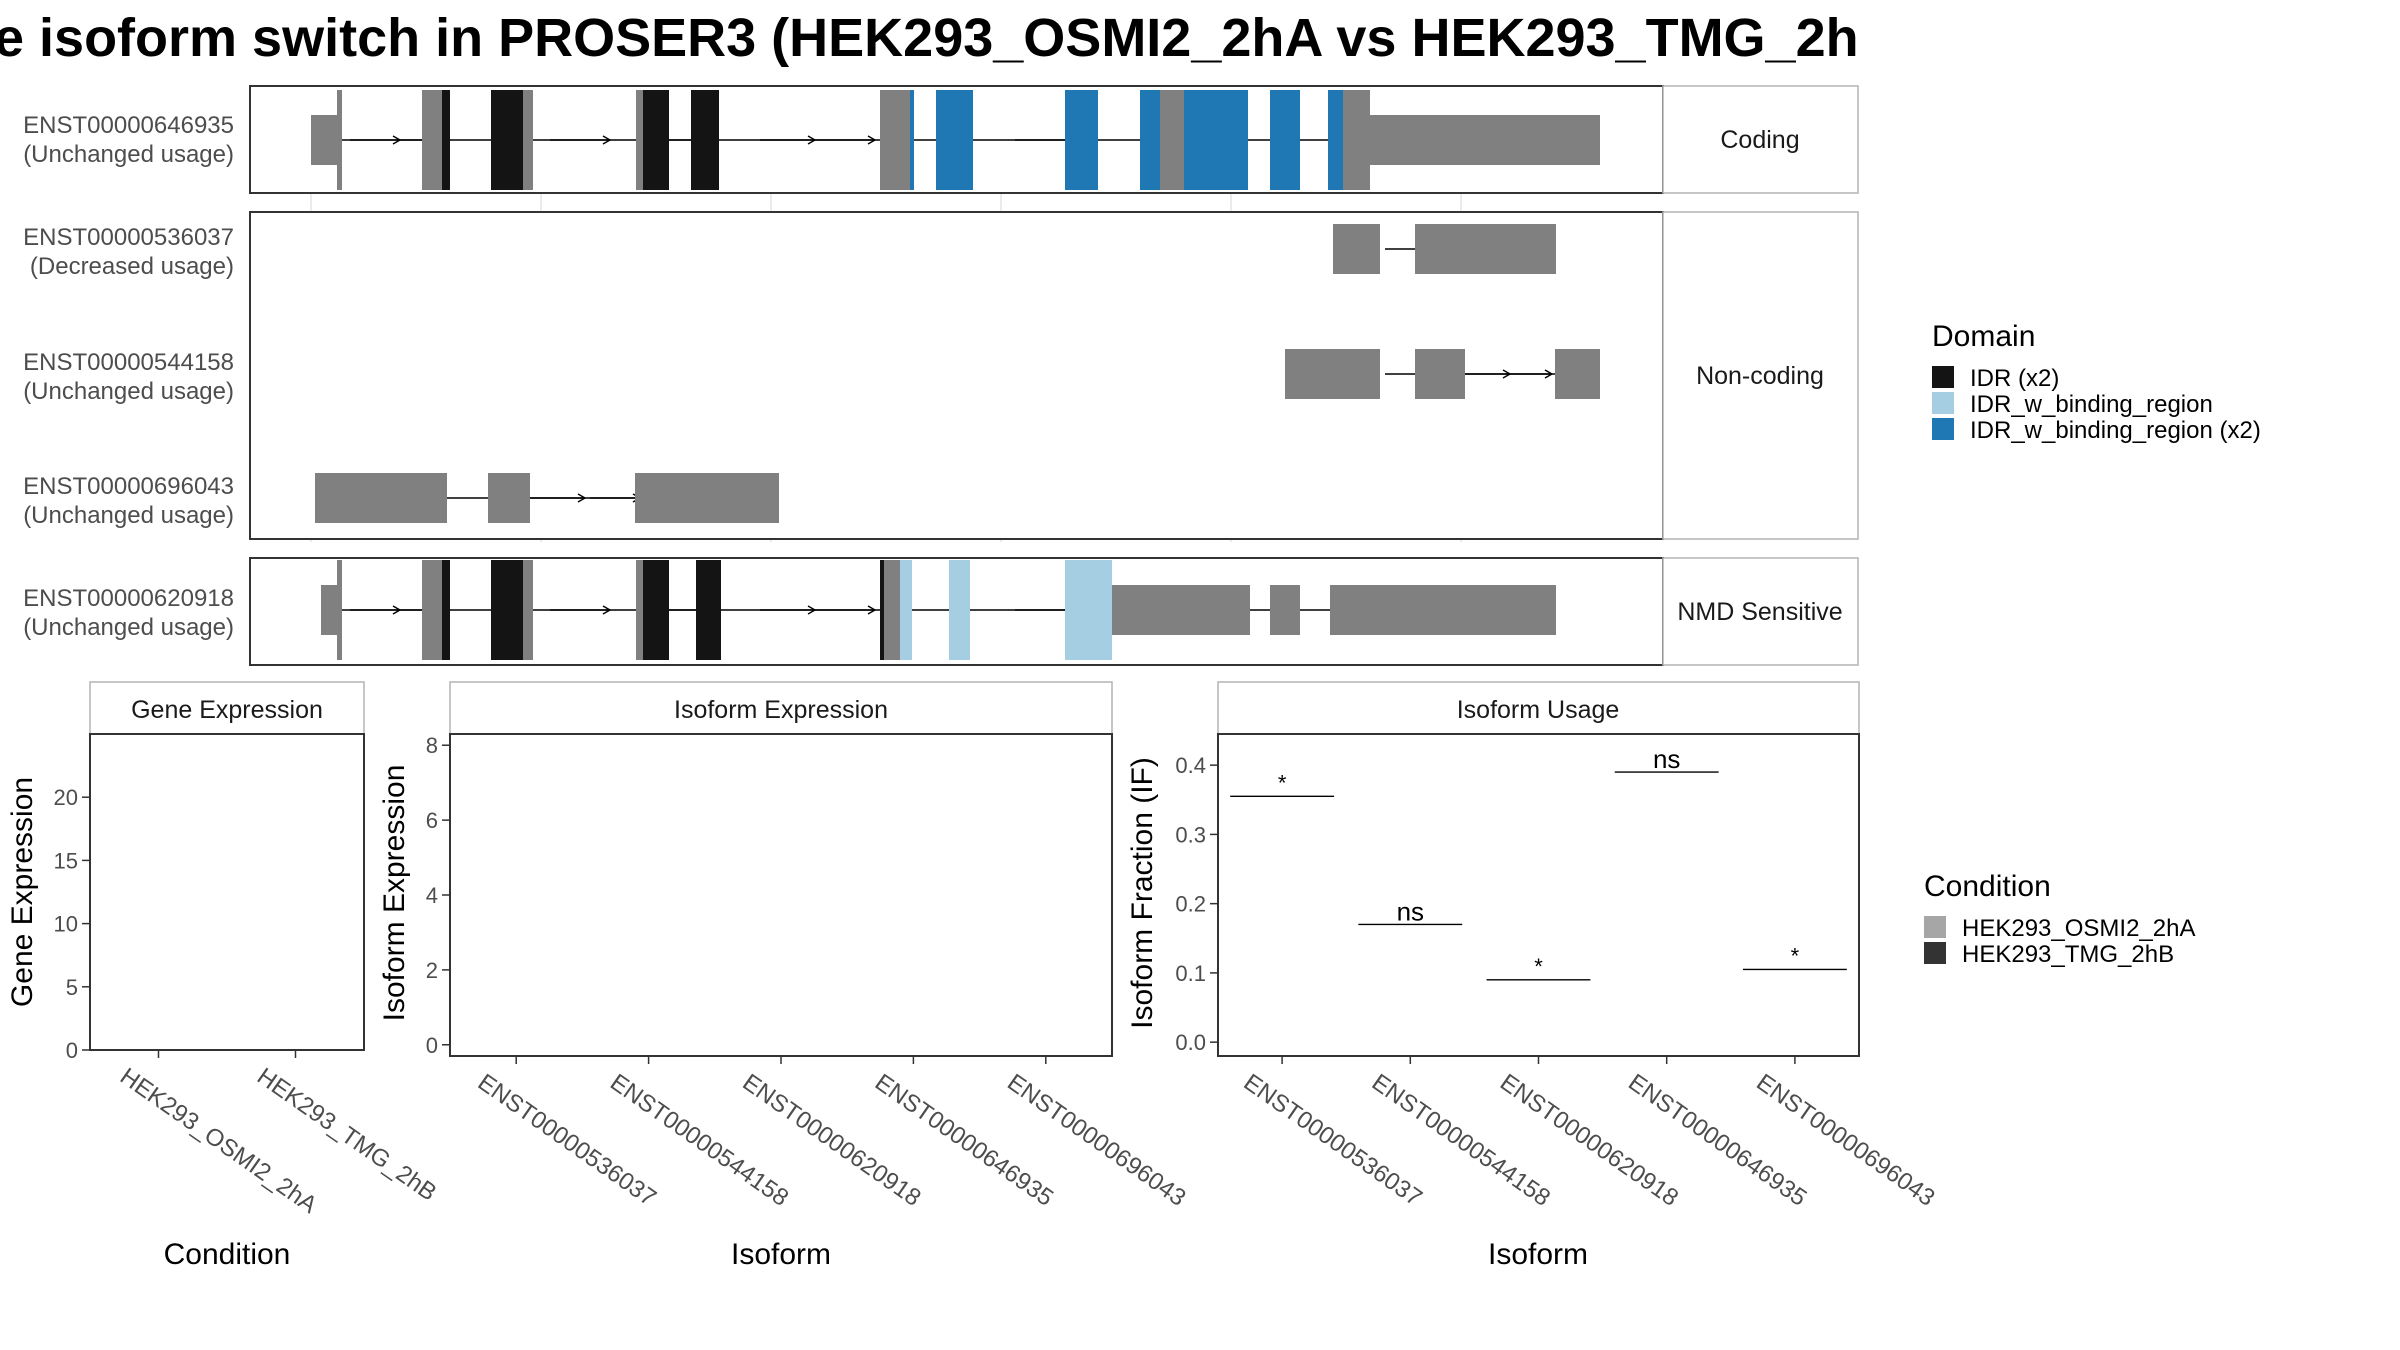  What do you see at coordinates (72, 987) in the screenshot?
I see `y-tick-label: 5` at bounding box center [72, 987].